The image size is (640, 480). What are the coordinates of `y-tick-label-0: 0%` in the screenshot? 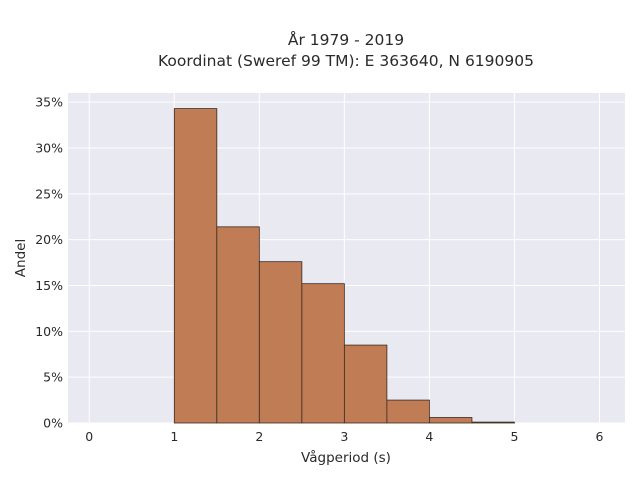 It's located at (53, 423).